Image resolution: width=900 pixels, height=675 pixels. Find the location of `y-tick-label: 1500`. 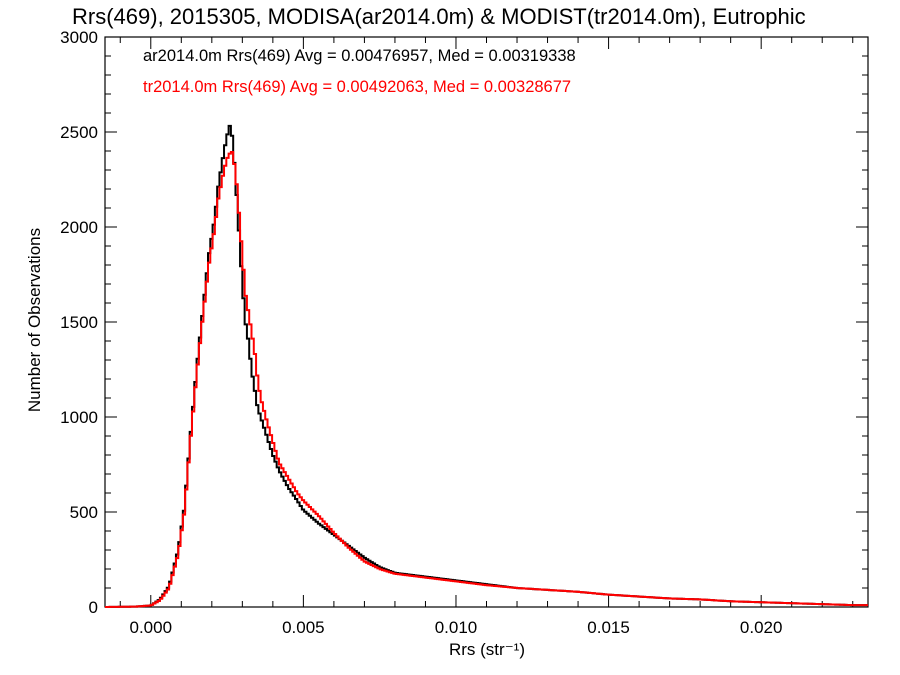

y-tick-label: 1500 is located at coordinates (79, 322).